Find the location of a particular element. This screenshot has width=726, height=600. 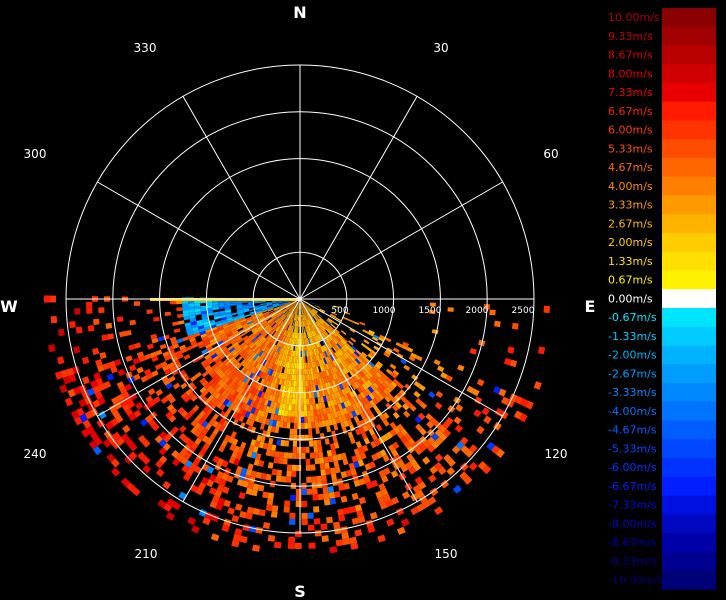

legend-label: -2.67m/s is located at coordinates (632, 373).